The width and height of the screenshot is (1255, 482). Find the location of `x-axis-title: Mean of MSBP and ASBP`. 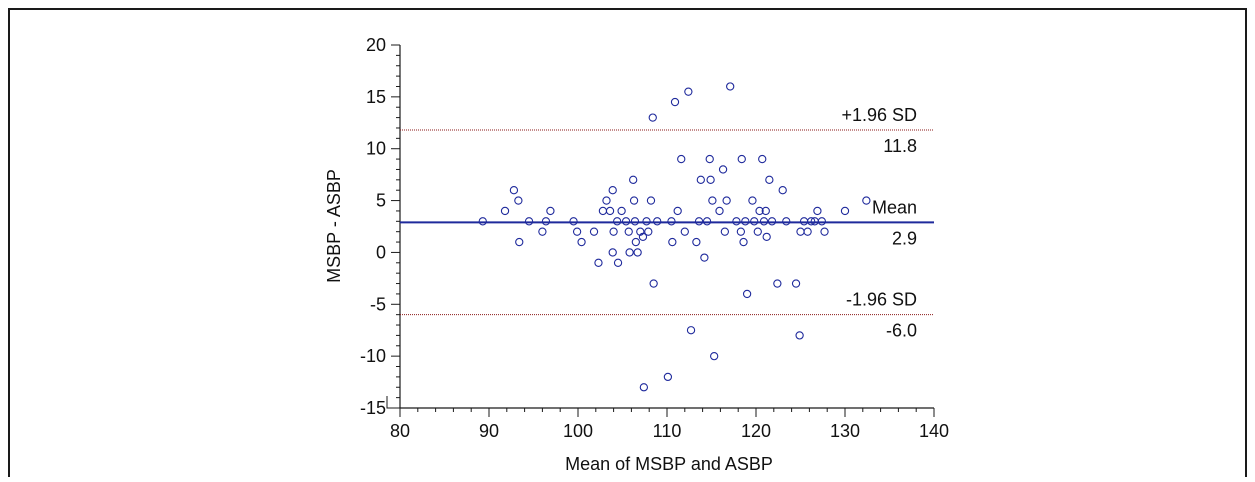

x-axis-title: Mean of MSBP and ASBP is located at coordinates (669, 464).